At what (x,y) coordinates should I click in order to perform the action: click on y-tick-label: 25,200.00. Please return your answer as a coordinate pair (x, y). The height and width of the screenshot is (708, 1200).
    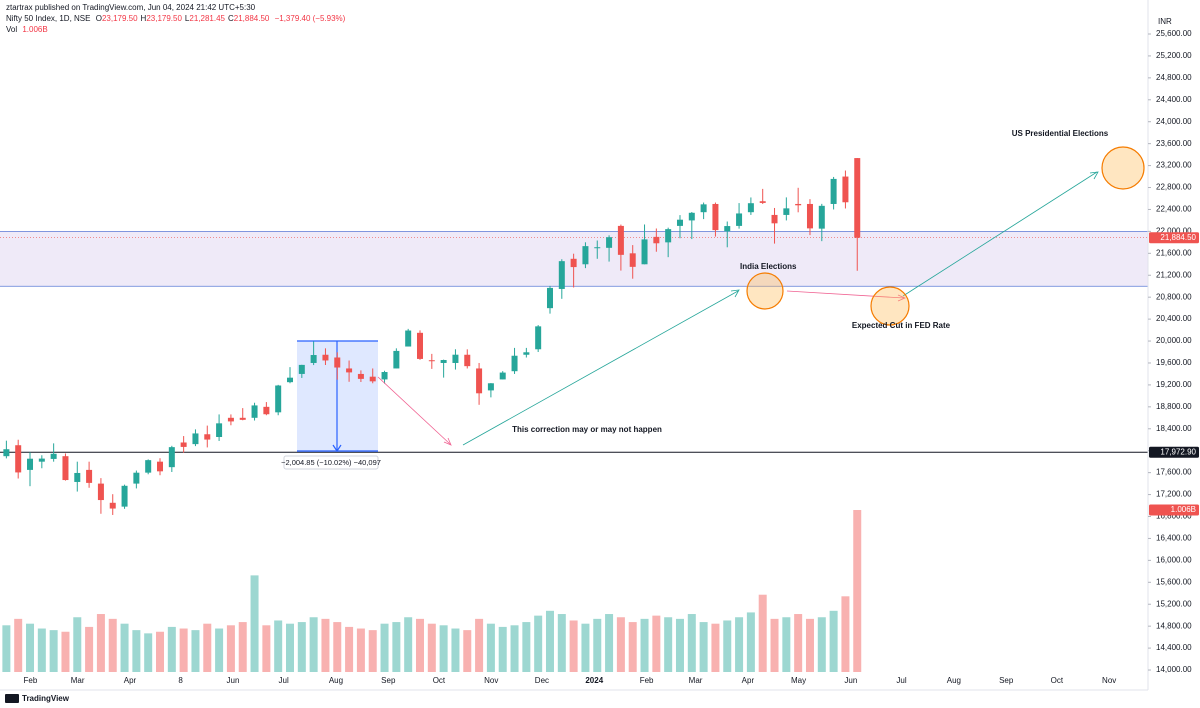
    Looking at the image, I should click on (1174, 55).